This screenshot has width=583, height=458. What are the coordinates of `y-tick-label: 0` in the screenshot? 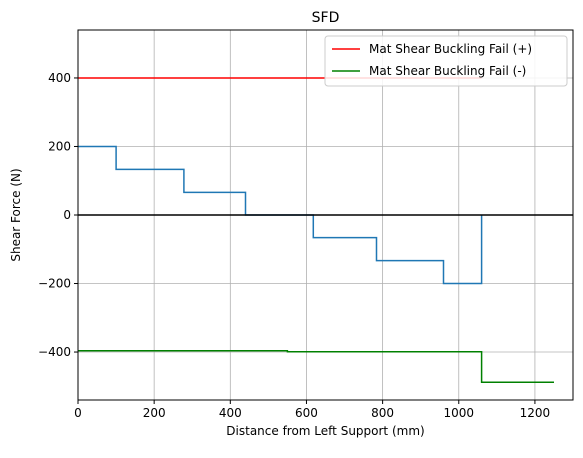 It's located at (67, 215).